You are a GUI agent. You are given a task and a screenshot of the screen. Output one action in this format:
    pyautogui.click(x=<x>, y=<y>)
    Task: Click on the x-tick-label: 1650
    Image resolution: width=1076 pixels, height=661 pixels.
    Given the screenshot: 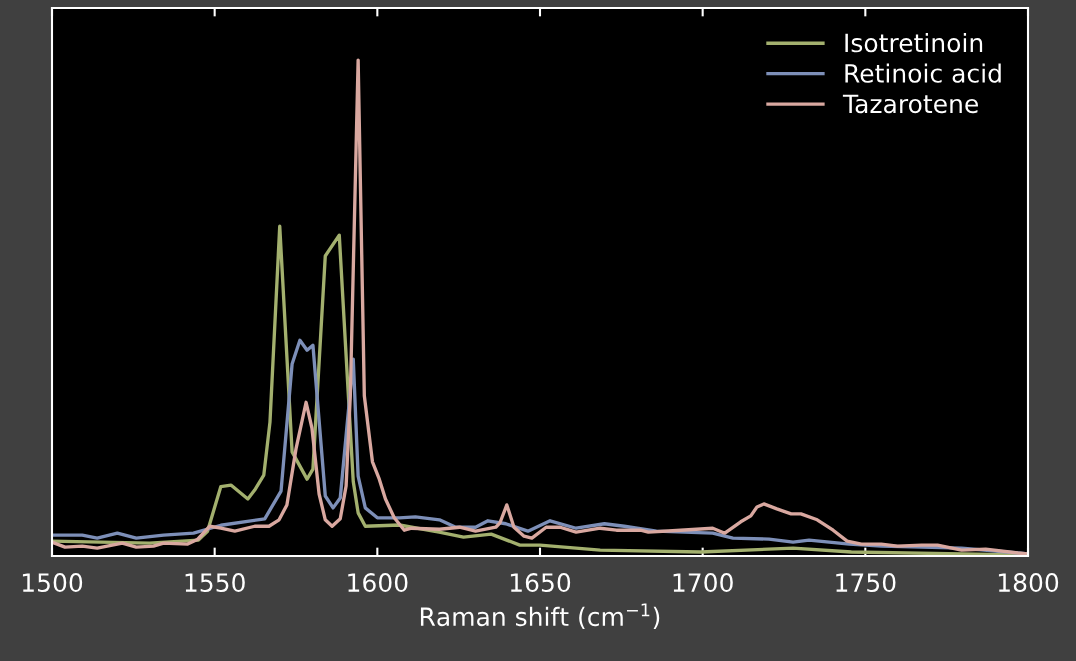 What is the action you would take?
    pyautogui.click(x=540, y=583)
    